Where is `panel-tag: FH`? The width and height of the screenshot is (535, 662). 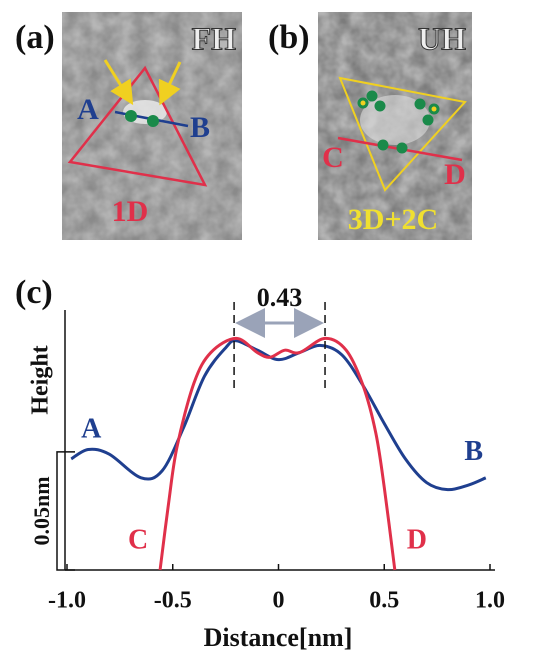 panel-tag: FH is located at coordinates (214, 38).